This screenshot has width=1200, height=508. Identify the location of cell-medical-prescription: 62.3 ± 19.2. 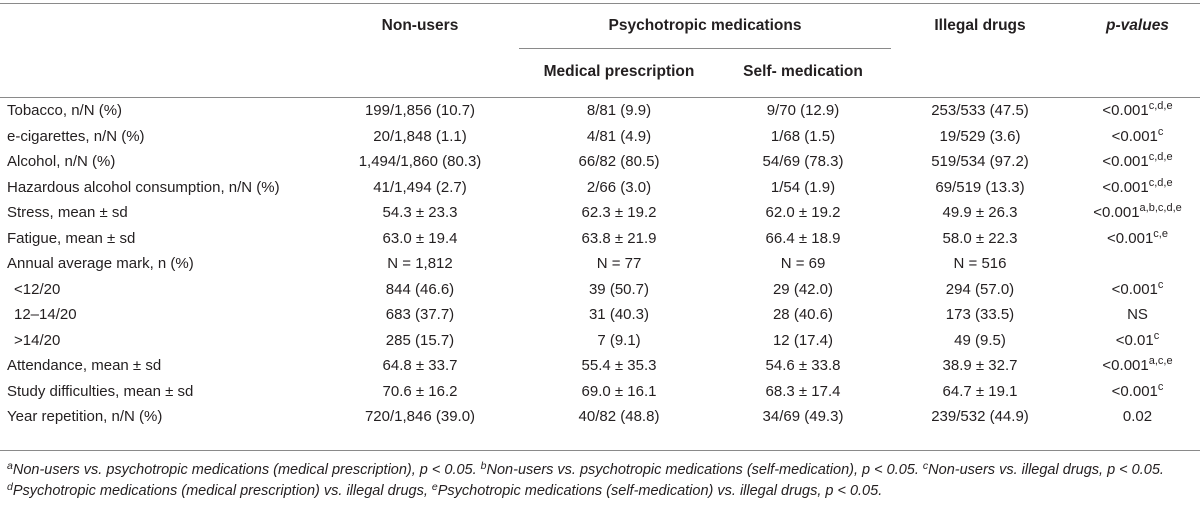
(619, 212).